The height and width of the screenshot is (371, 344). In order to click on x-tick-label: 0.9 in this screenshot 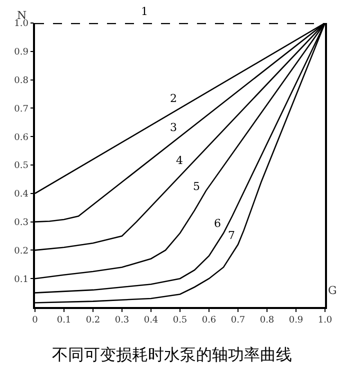, I will do `click(296, 321)`.